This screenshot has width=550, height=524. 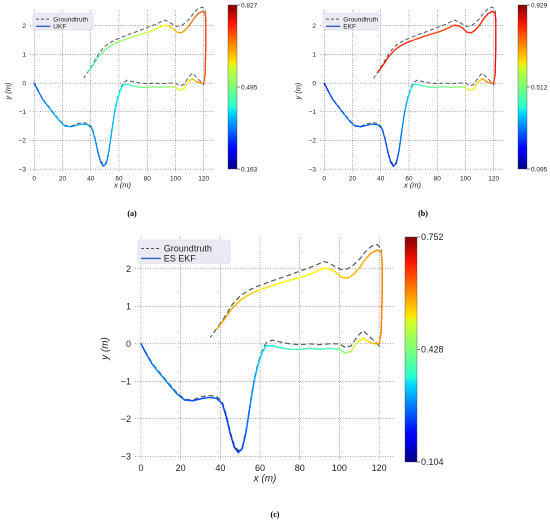 I want to click on y-tick-label: 1, so click(x=24, y=55).